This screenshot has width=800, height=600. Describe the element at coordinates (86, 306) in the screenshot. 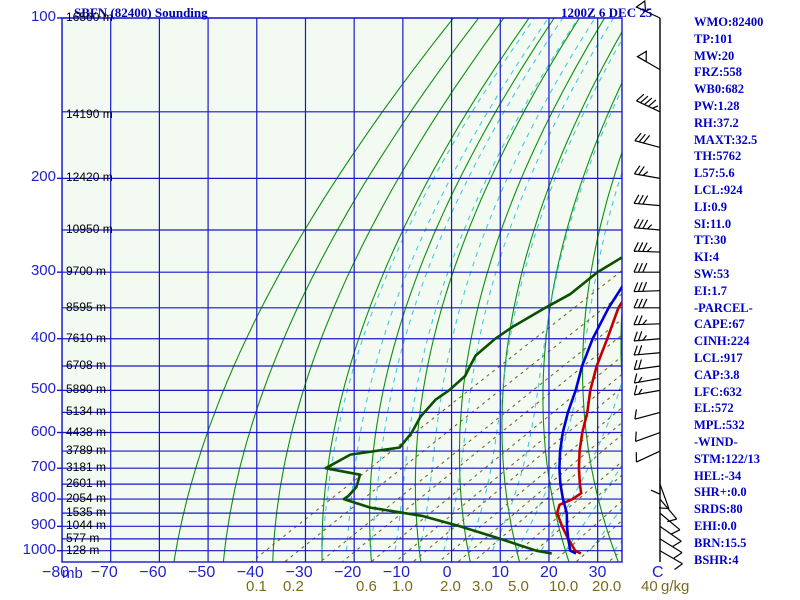

I see `height-label: 8595 m` at that location.